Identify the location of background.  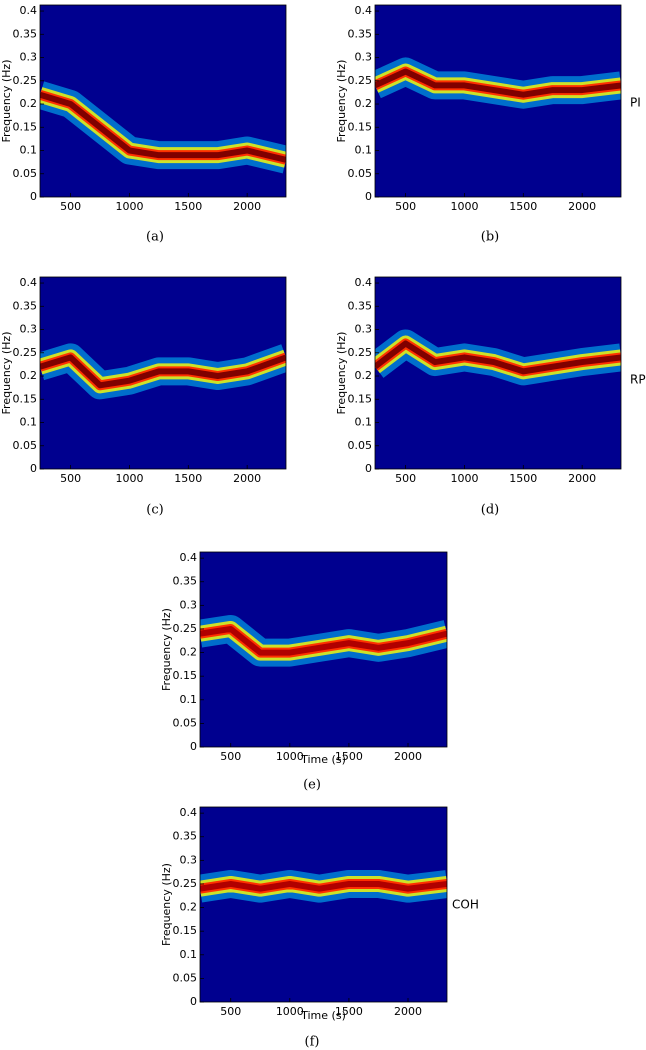
(323, 904).